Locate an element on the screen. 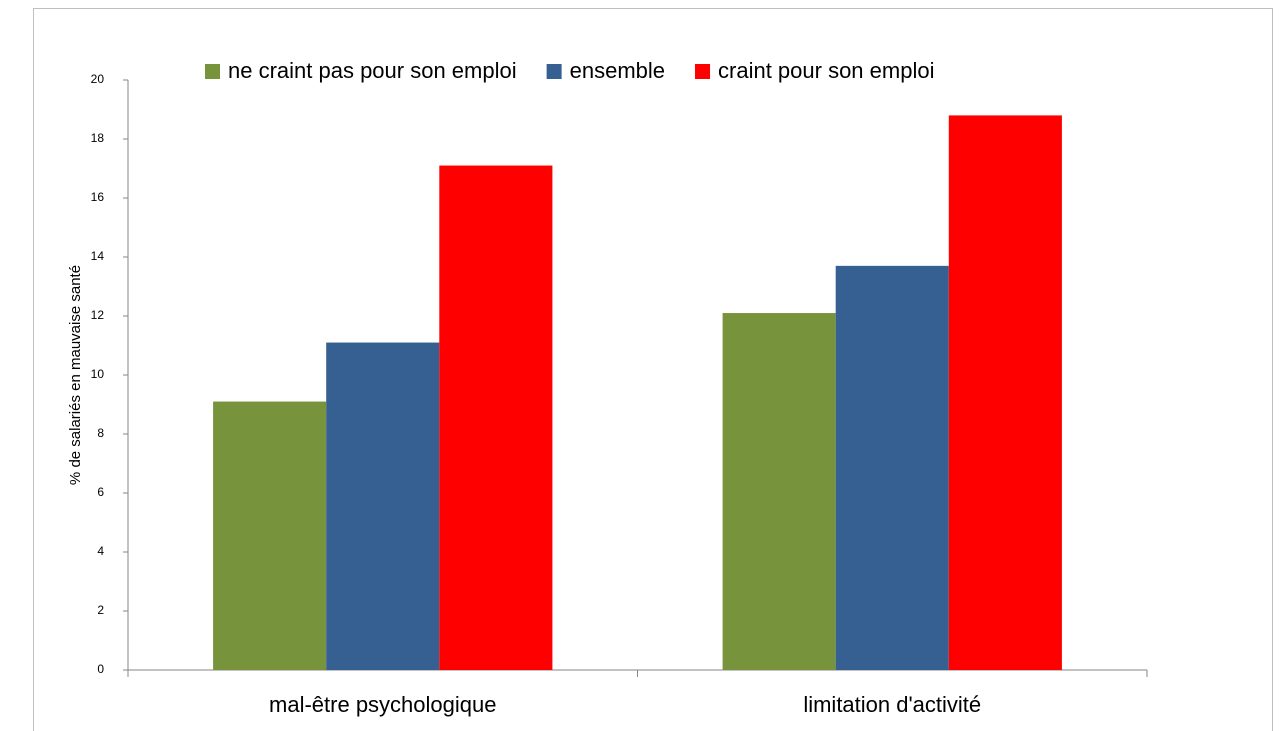 This screenshot has width=1281, height=731. y-tick-label: 2 is located at coordinates (100, 610).